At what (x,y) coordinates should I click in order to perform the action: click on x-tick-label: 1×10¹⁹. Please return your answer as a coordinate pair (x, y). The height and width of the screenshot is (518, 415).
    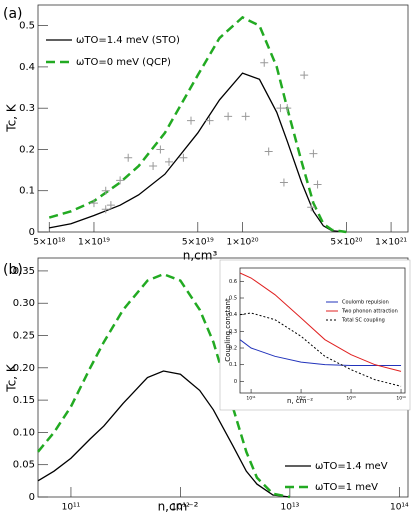
    Looking at the image, I should click on (94, 243).